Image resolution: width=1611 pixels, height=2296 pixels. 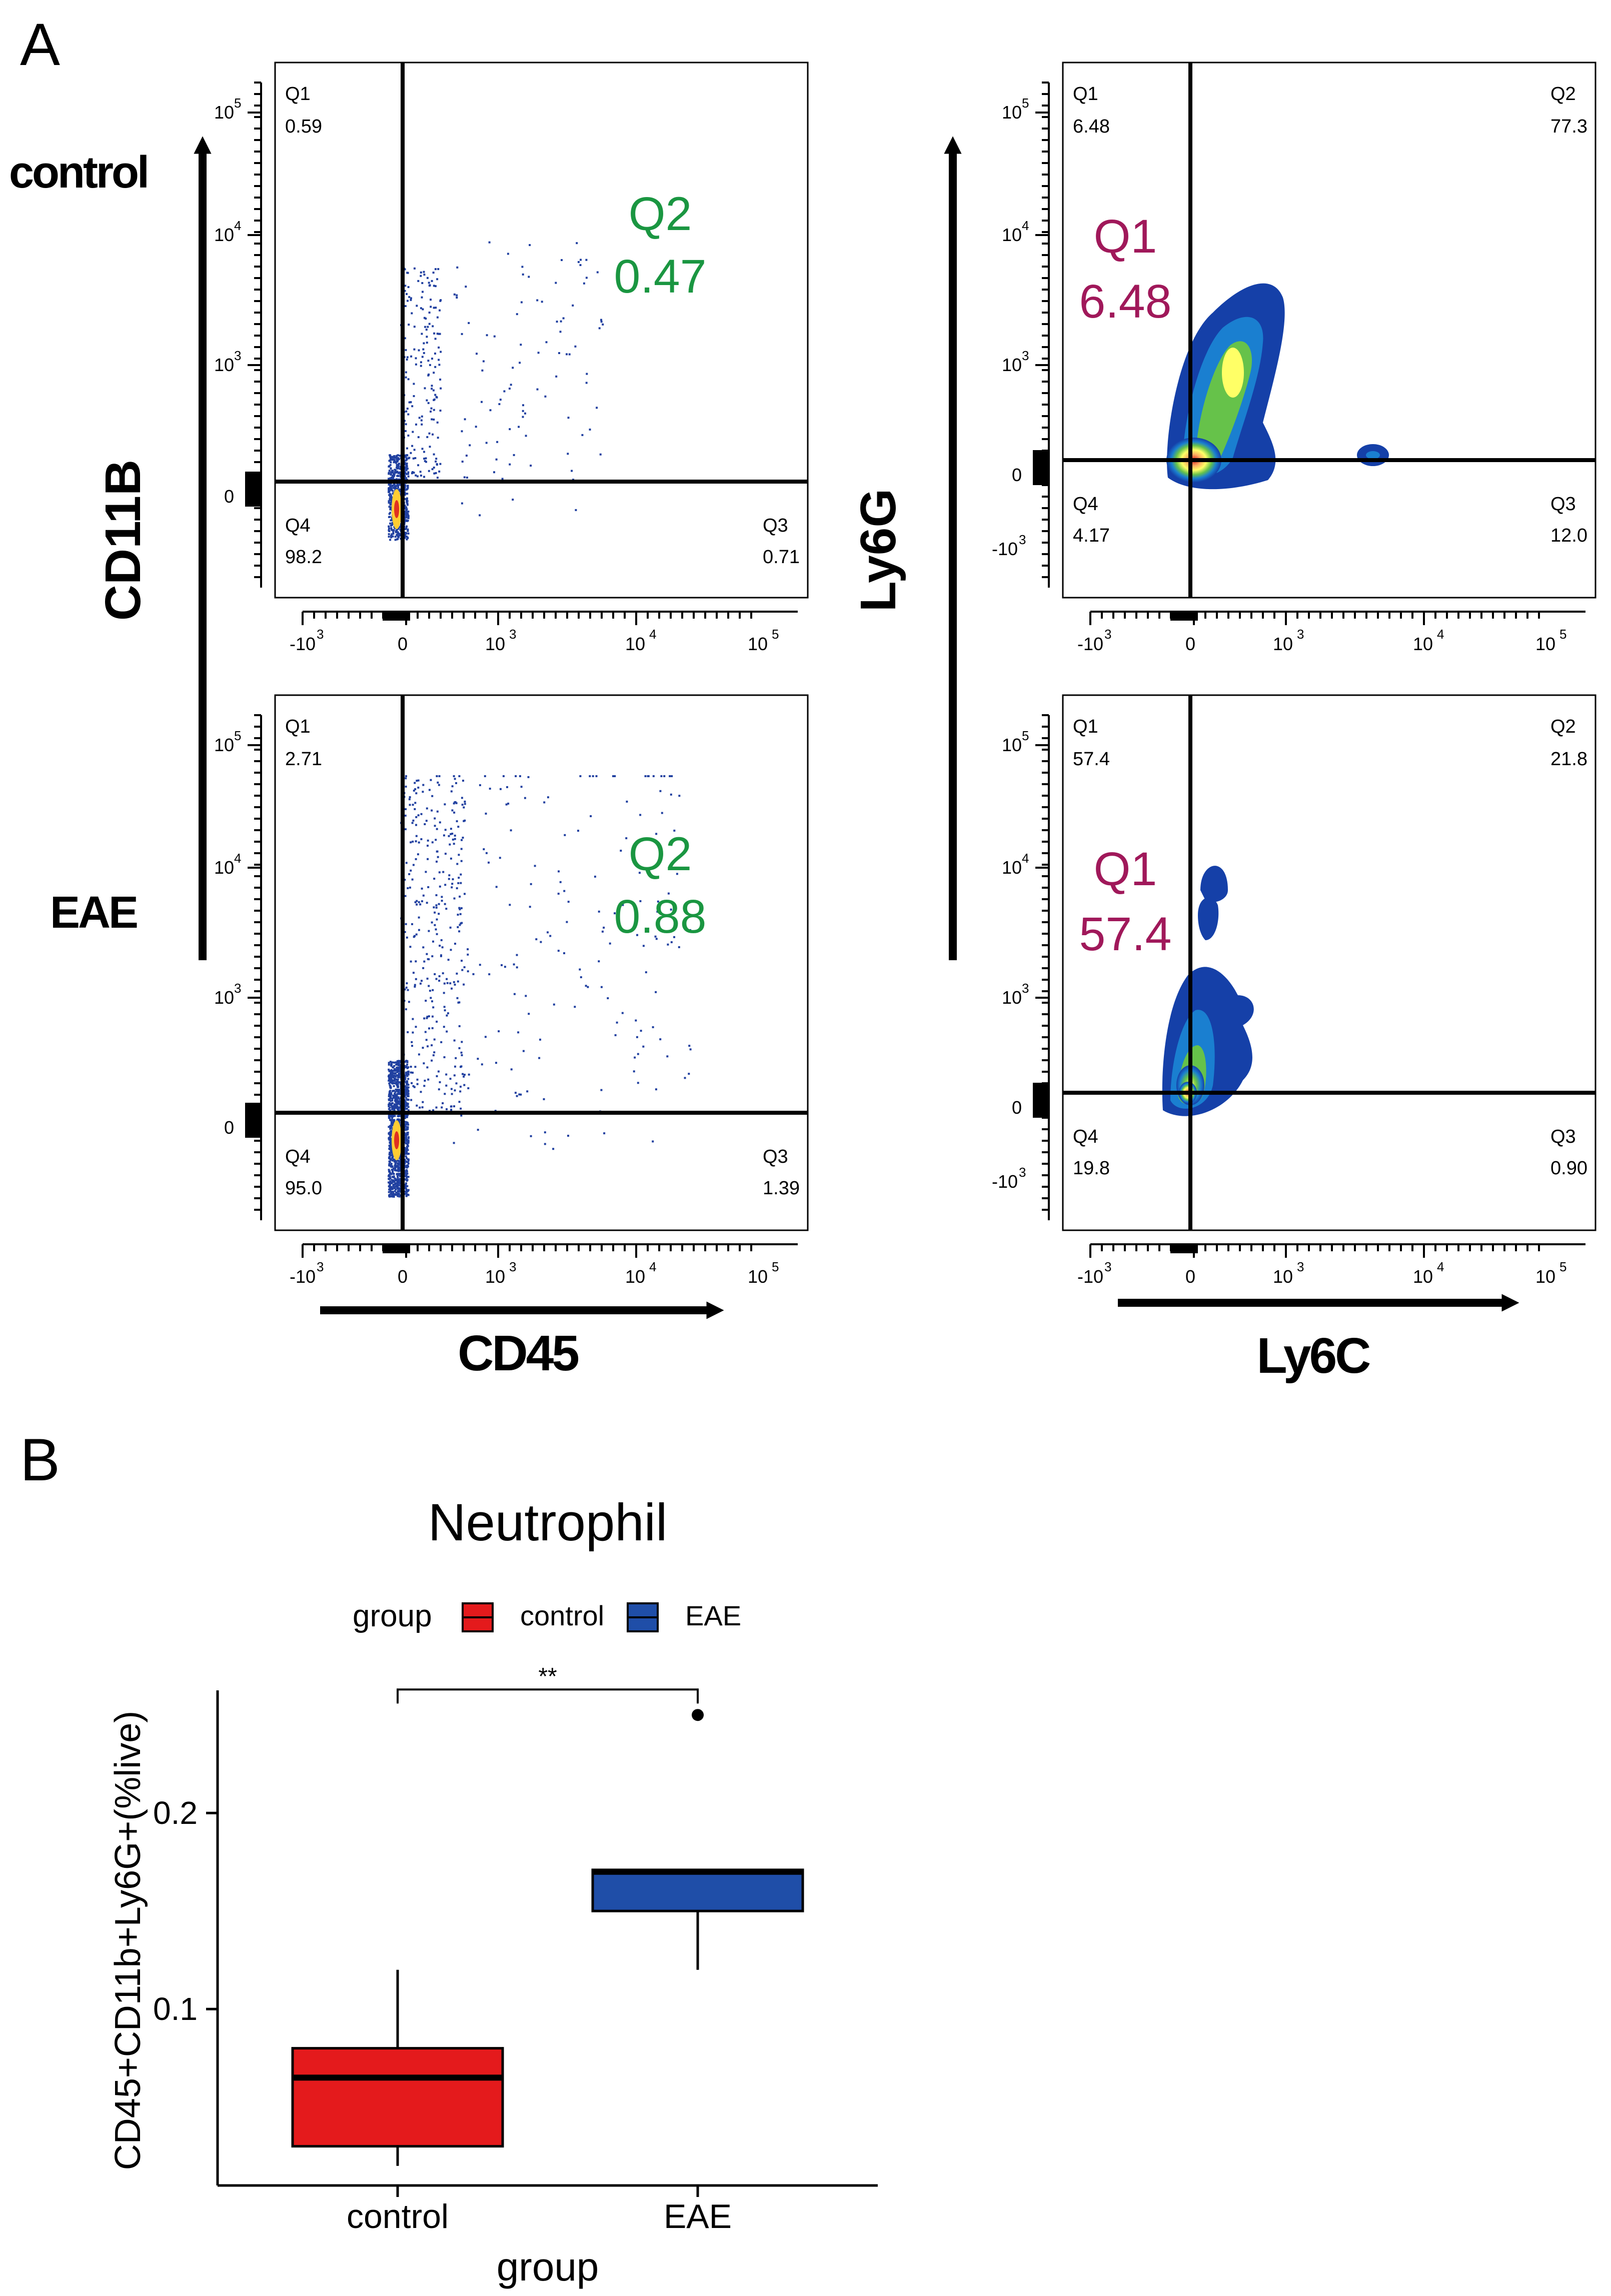 I want to click on x-tick-label: control, so click(x=398, y=2216).